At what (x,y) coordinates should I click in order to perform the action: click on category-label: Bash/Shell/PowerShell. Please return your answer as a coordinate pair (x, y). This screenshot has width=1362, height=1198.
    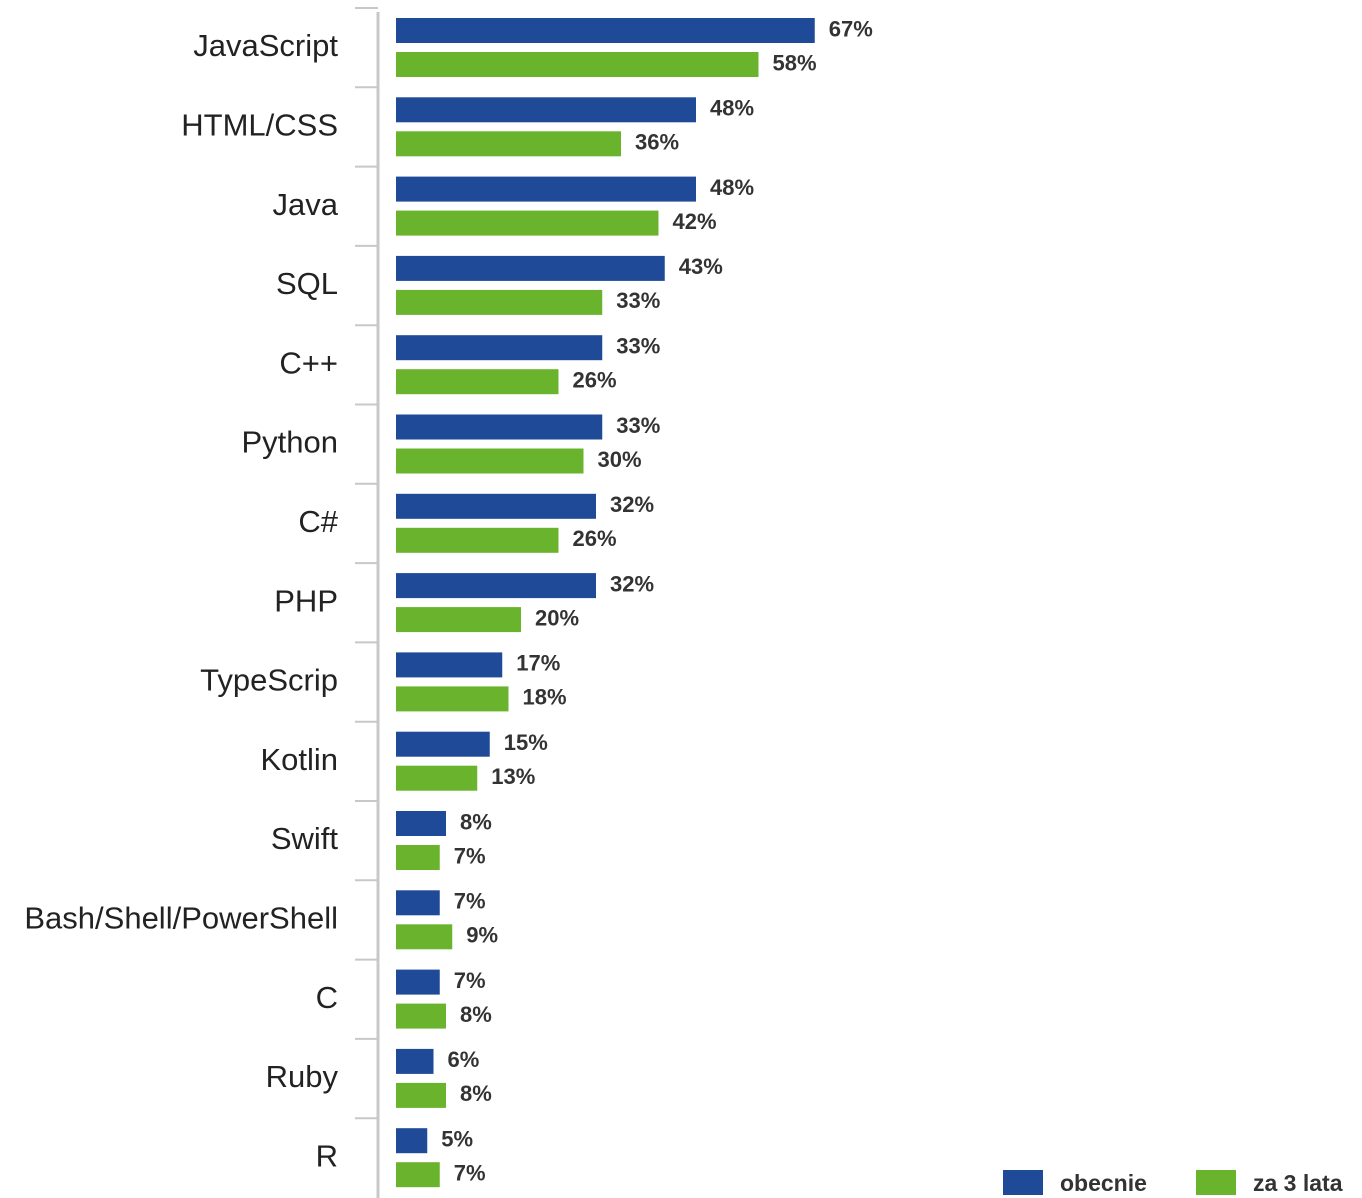
    Looking at the image, I should click on (181, 917).